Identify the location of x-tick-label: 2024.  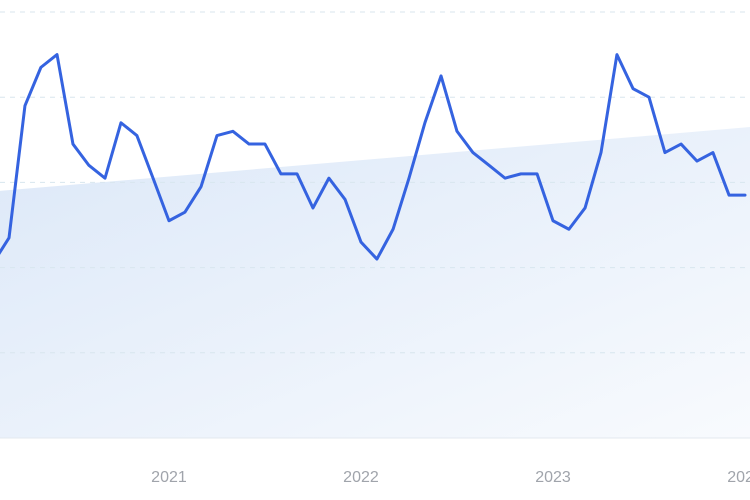
(738, 477).